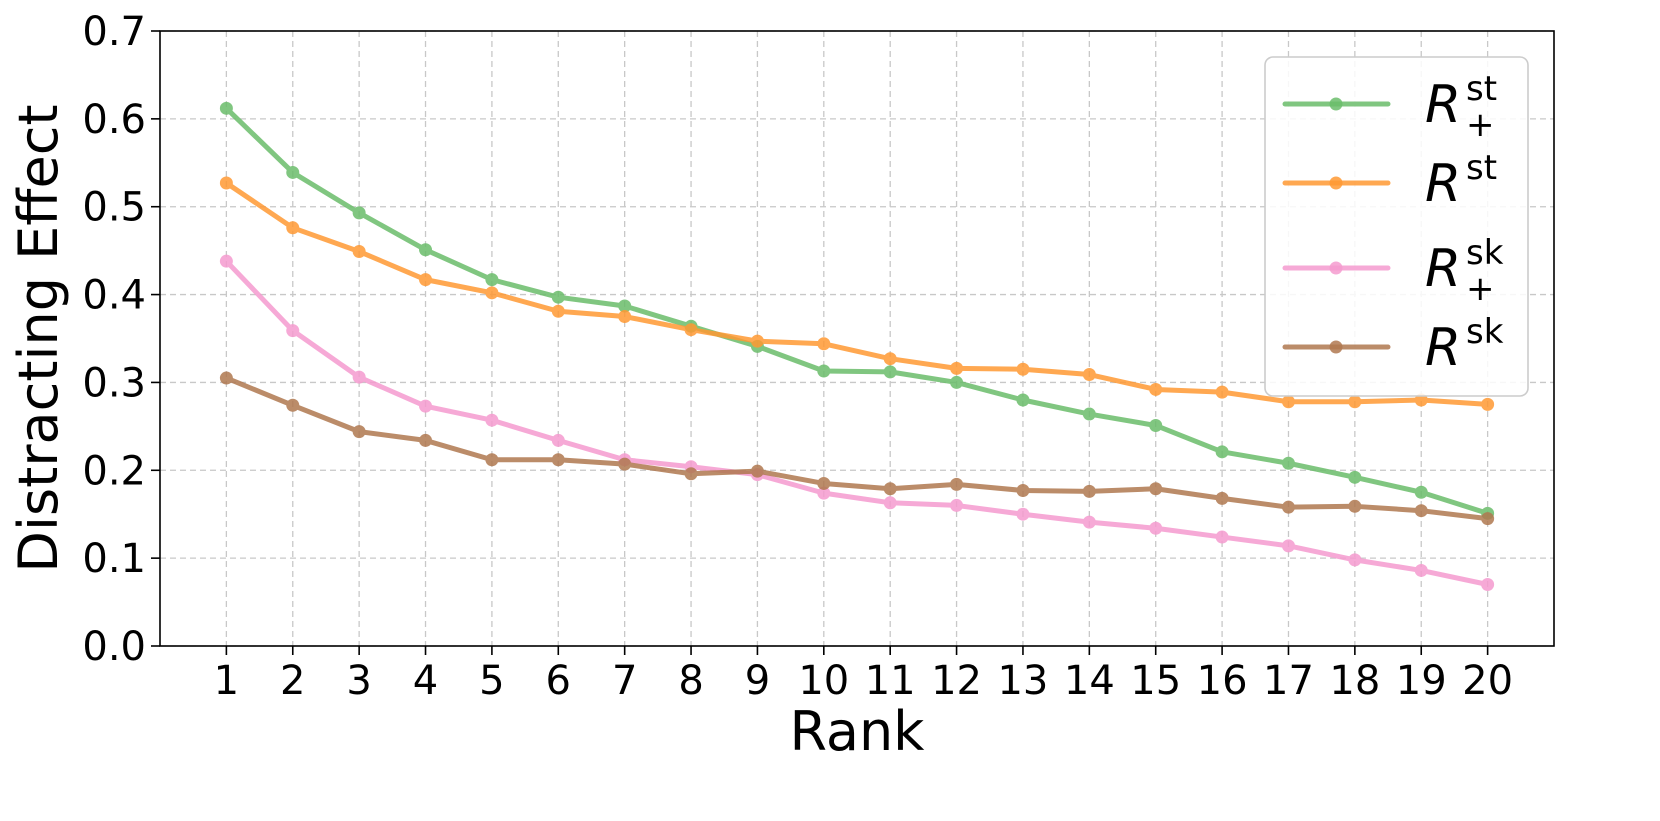 The image size is (1660, 821). Describe the element at coordinates (858, 731) in the screenshot. I see `x-axis-label: Rank` at that location.